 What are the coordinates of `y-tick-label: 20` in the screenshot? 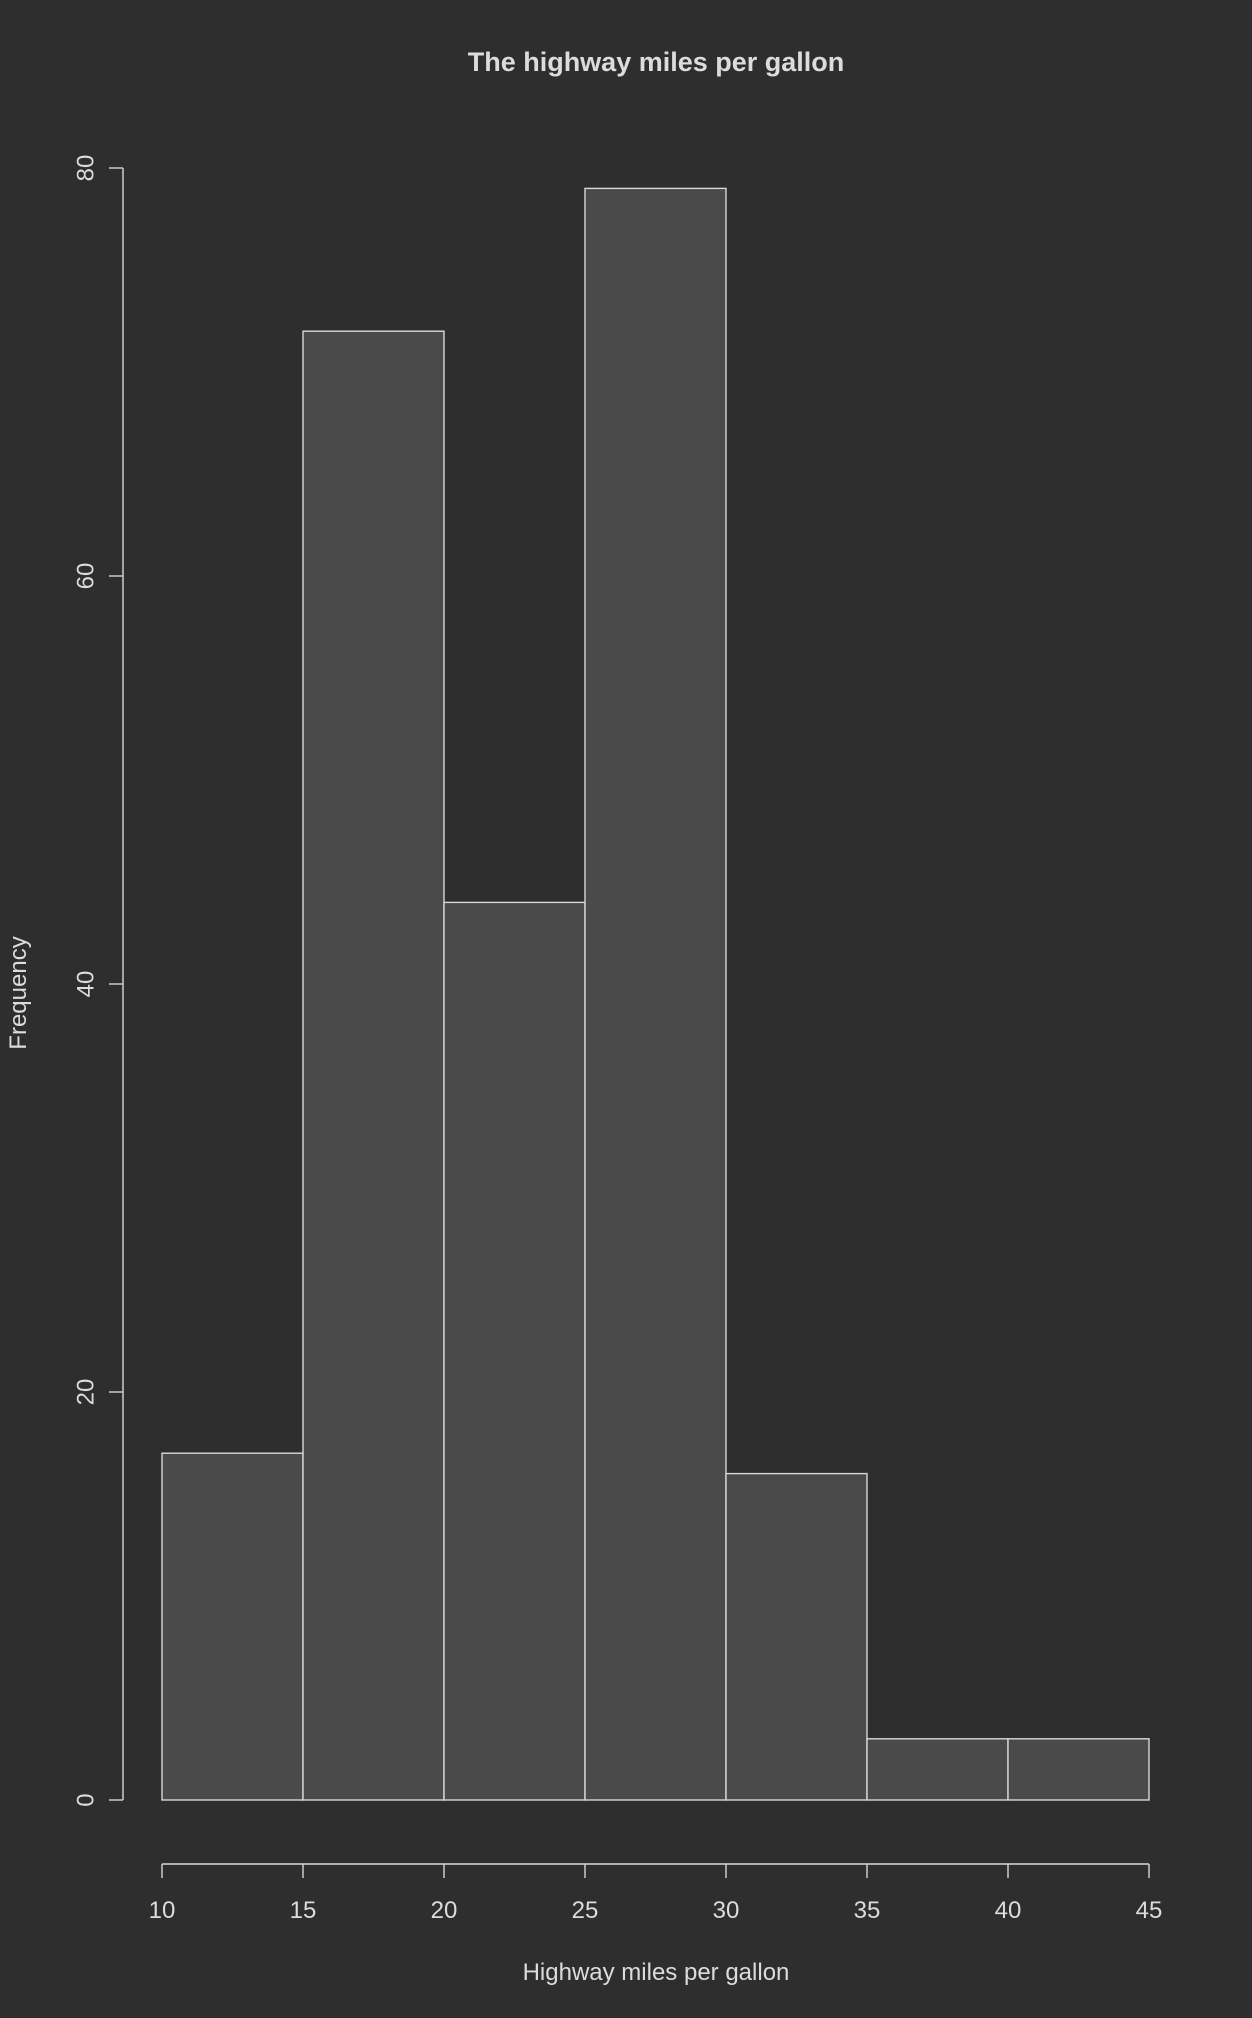 It's located at (86, 1392).